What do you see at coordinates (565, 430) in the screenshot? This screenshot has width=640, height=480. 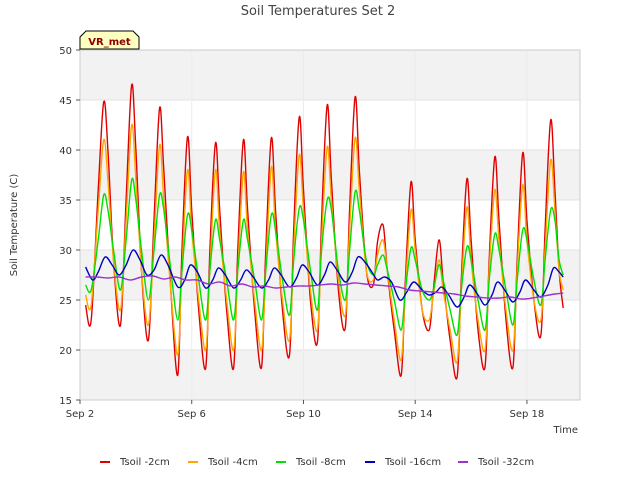 I see `x-axis-label: Time` at bounding box center [565, 430].